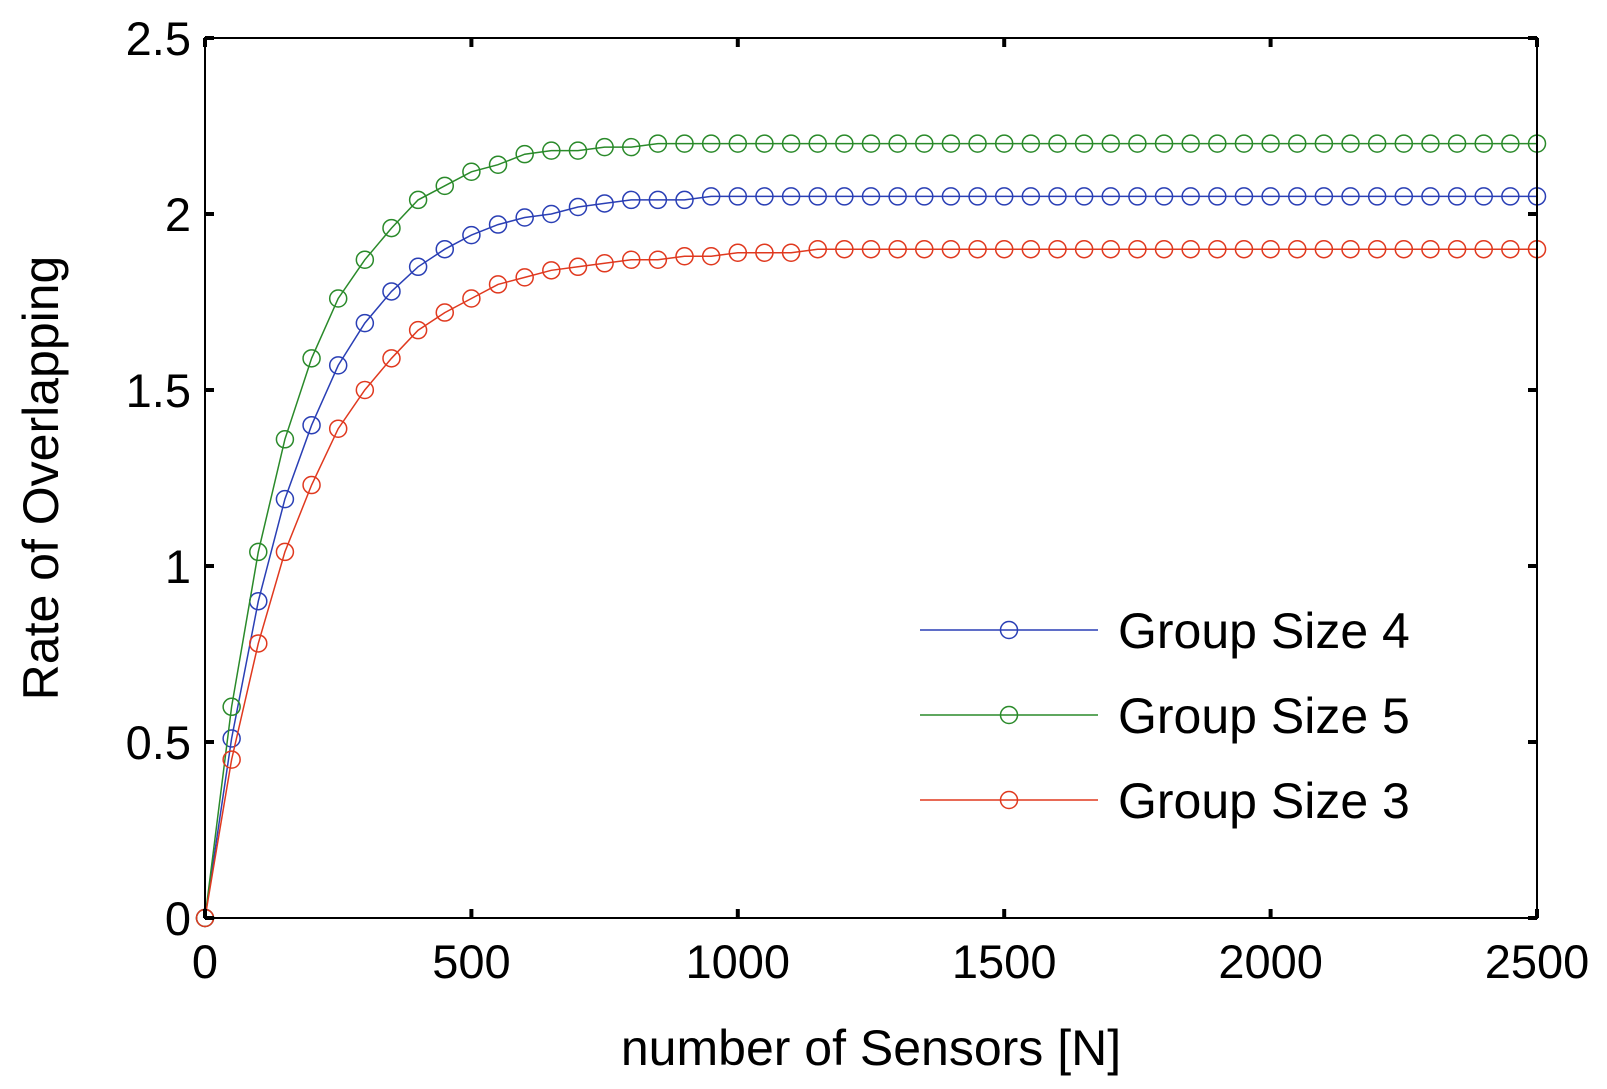  I want to click on x-tick-label: 2500, so click(1537, 961).